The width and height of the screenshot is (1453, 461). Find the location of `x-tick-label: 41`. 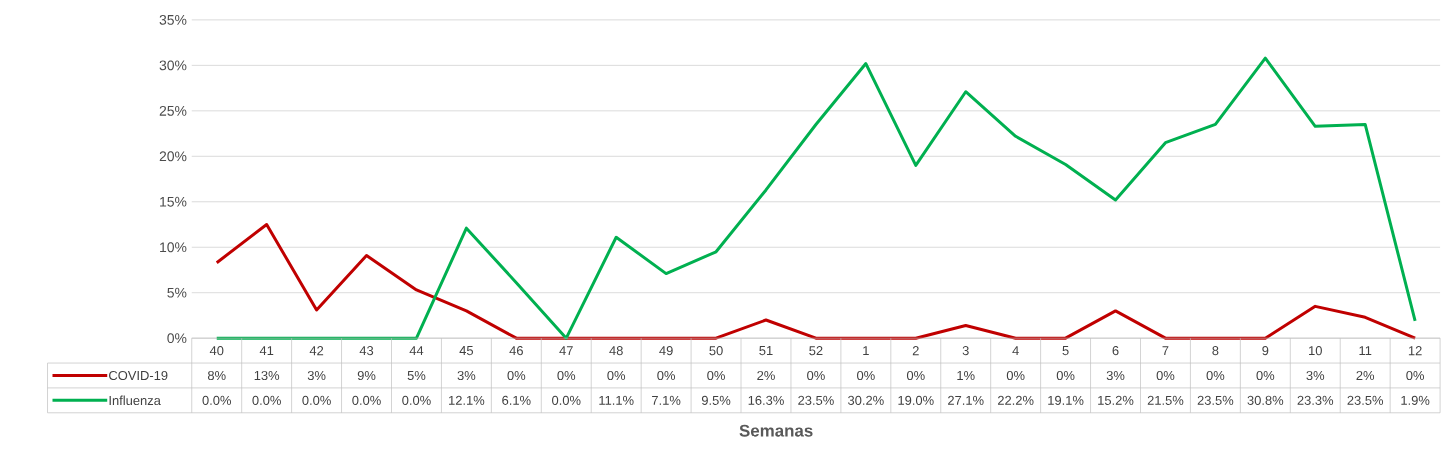

x-tick-label: 41 is located at coordinates (266, 351).